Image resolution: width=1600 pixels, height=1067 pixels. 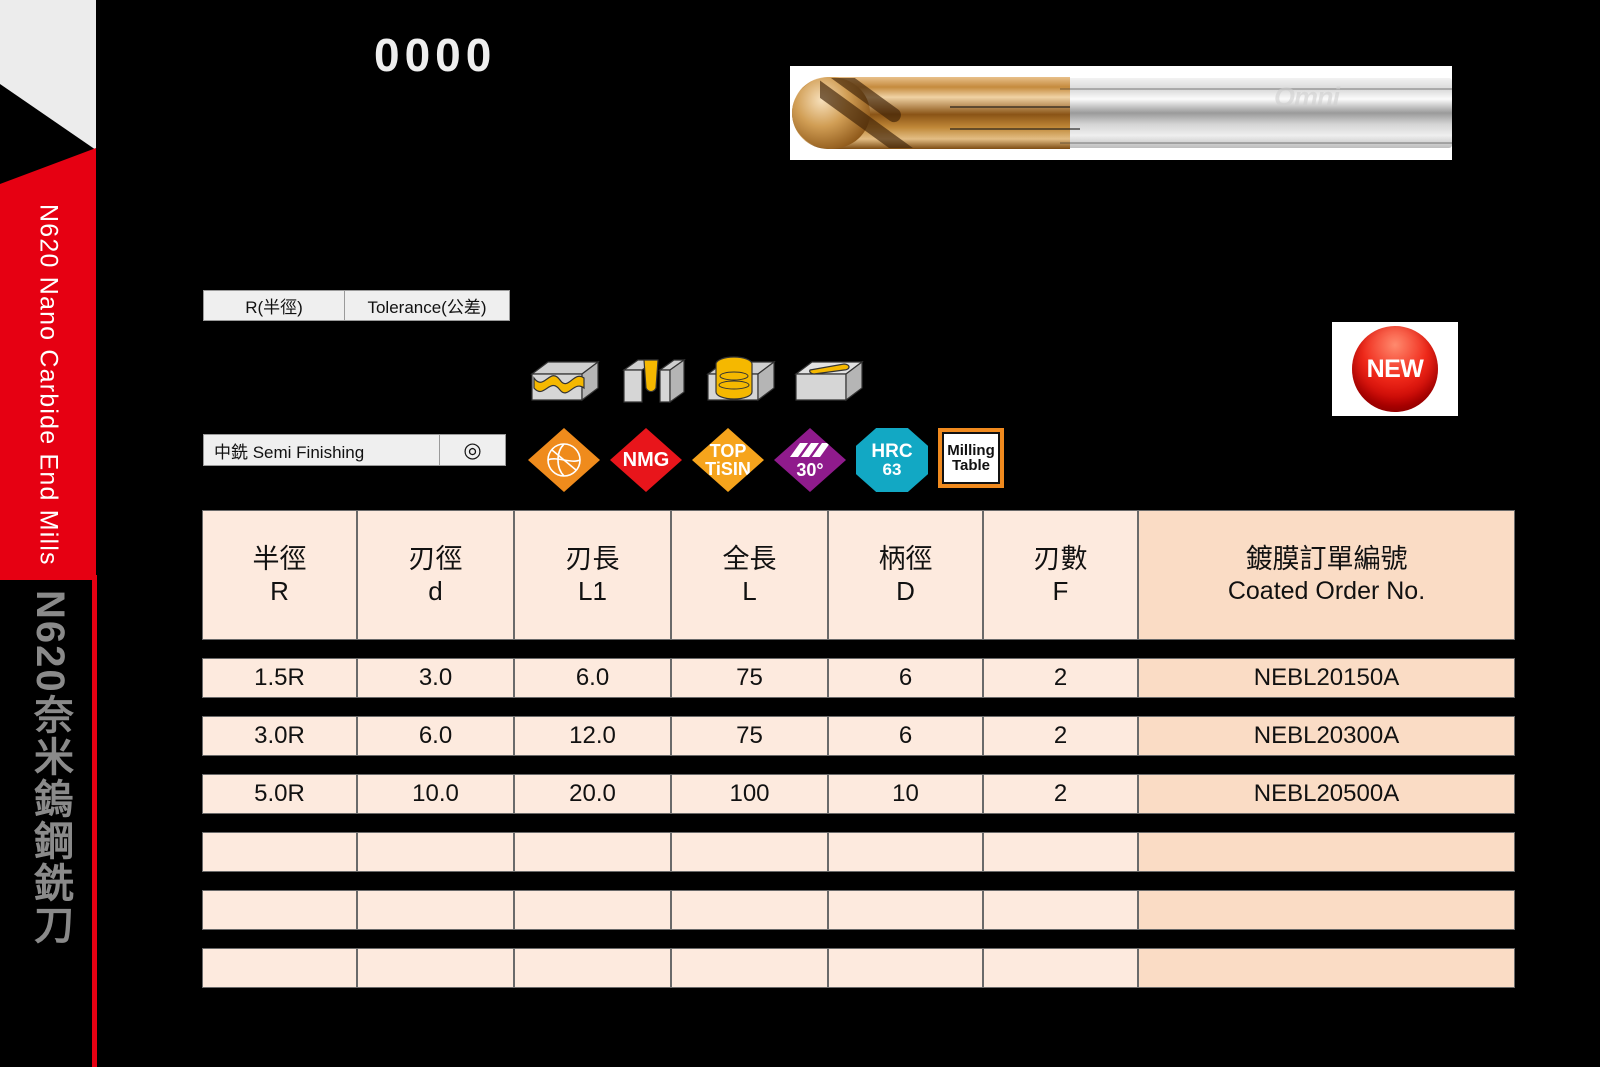 I want to click on badge-toptisin: TOP TiSIN, so click(x=728, y=460).